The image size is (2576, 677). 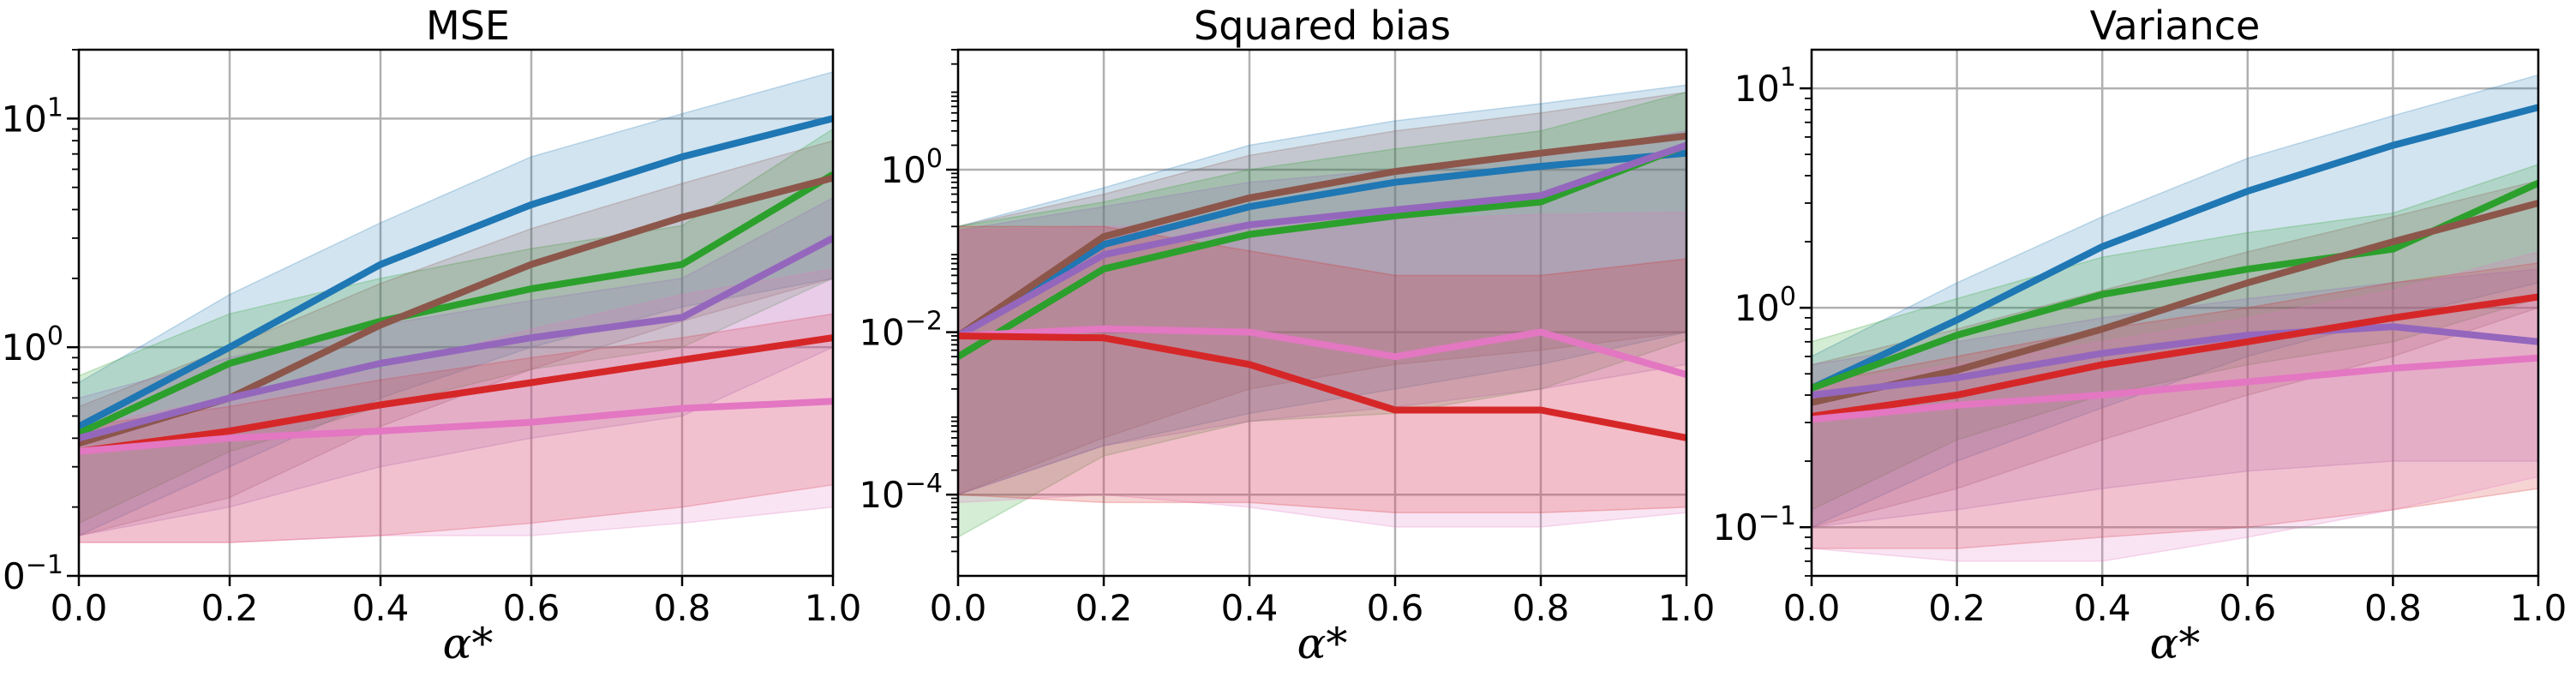 I want to click on panel-title: MSE, so click(x=468, y=26).